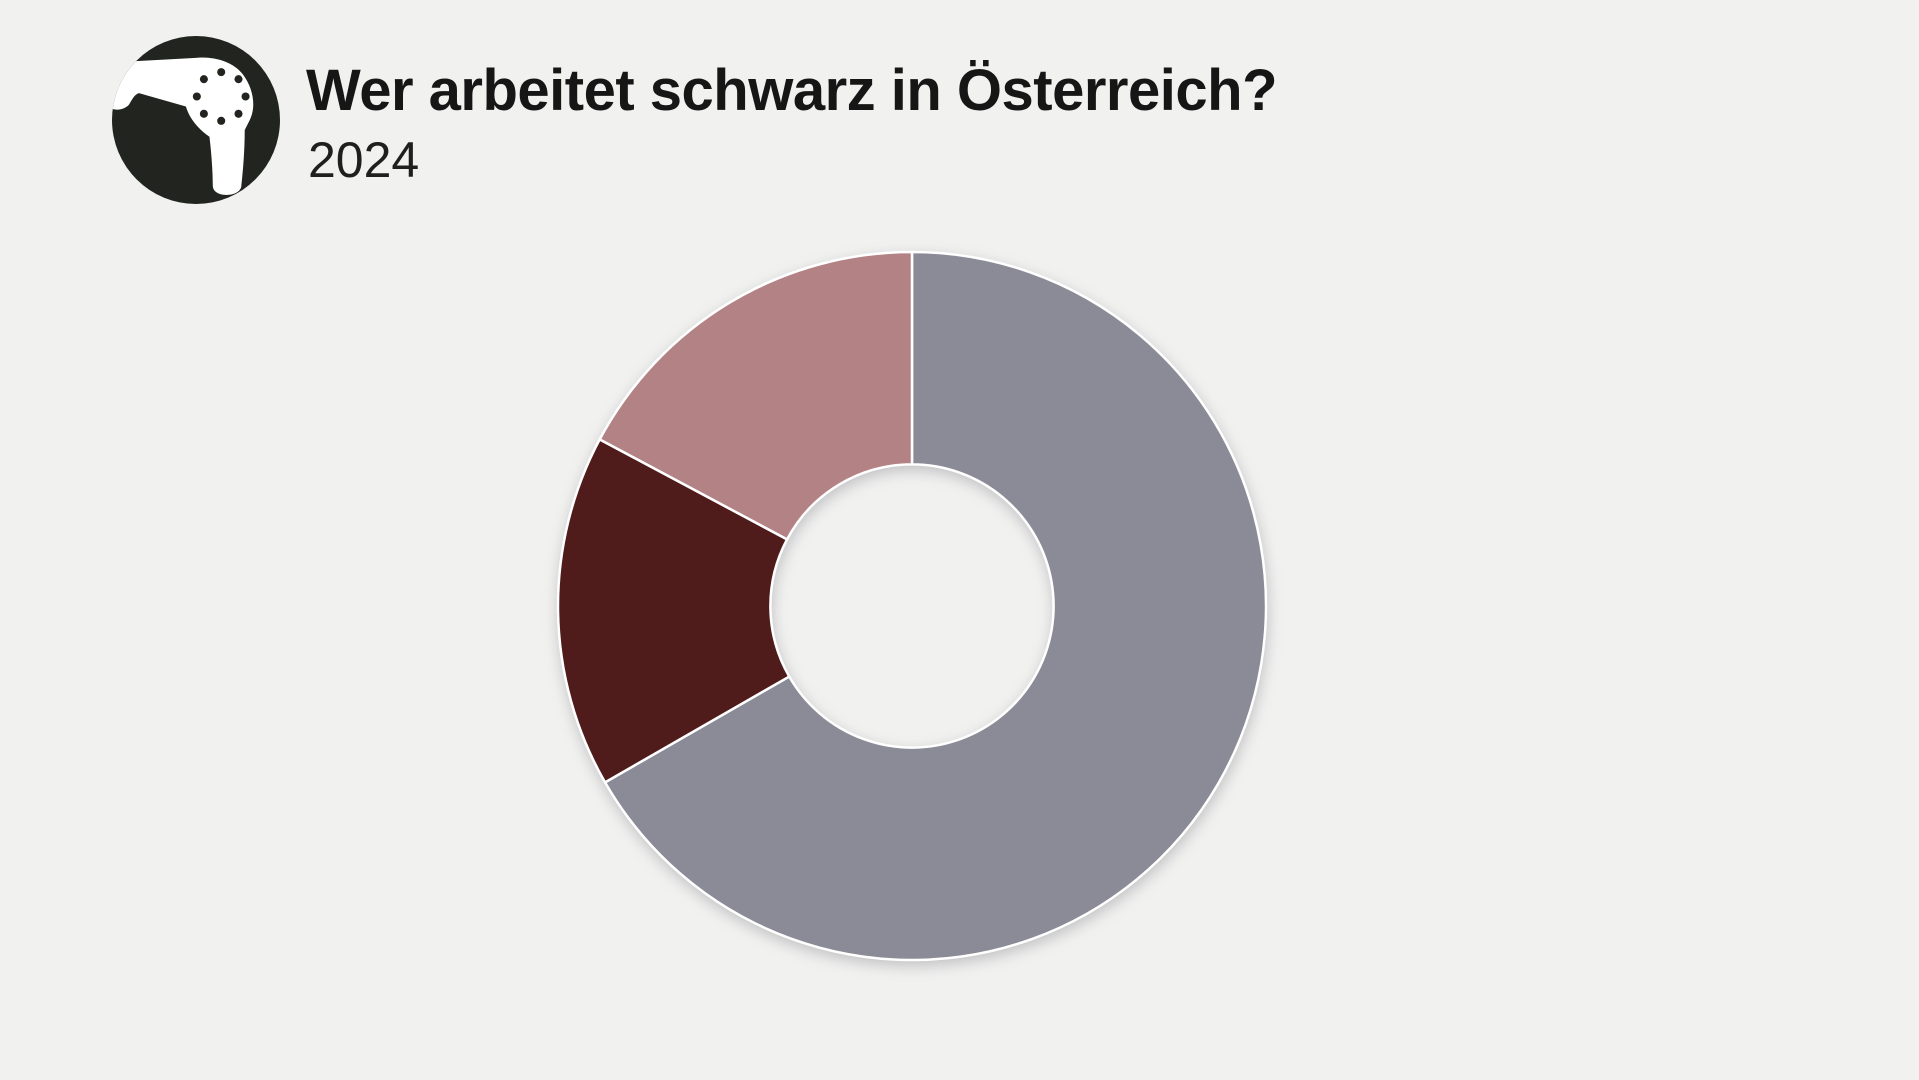 The image size is (1919, 1080). Describe the element at coordinates (221, 96) in the screenshot. I see `hairdryer-vent-dots` at that location.